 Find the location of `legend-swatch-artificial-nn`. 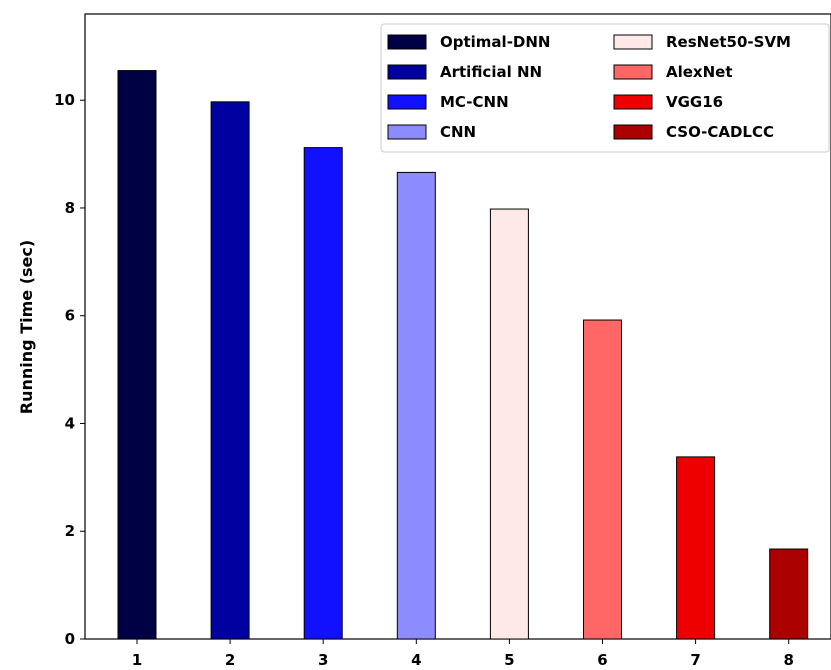

legend-swatch-artificial-nn is located at coordinates (407, 72).